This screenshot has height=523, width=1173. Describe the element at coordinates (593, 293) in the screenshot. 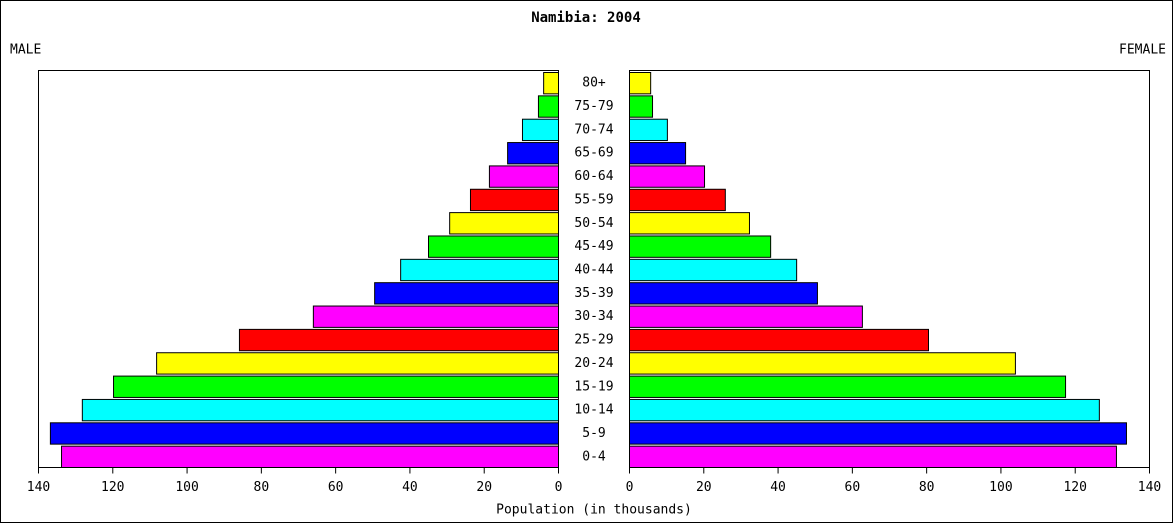

I see `category-label: 35-39` at that location.